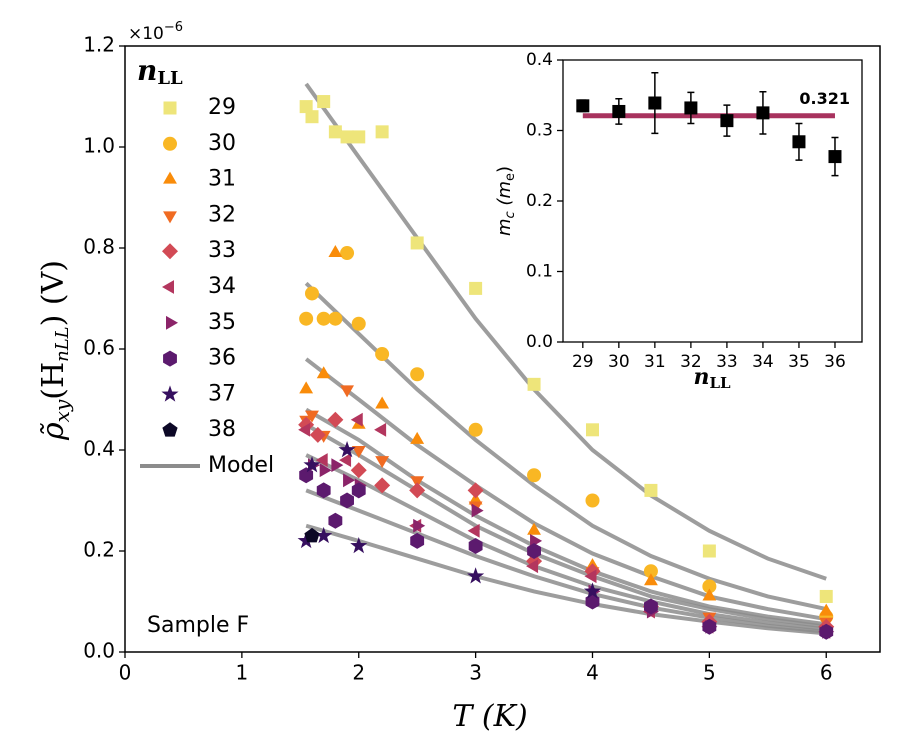  What do you see at coordinates (712, 378) in the screenshot?
I see `inset-x-label: nLL` at bounding box center [712, 378].